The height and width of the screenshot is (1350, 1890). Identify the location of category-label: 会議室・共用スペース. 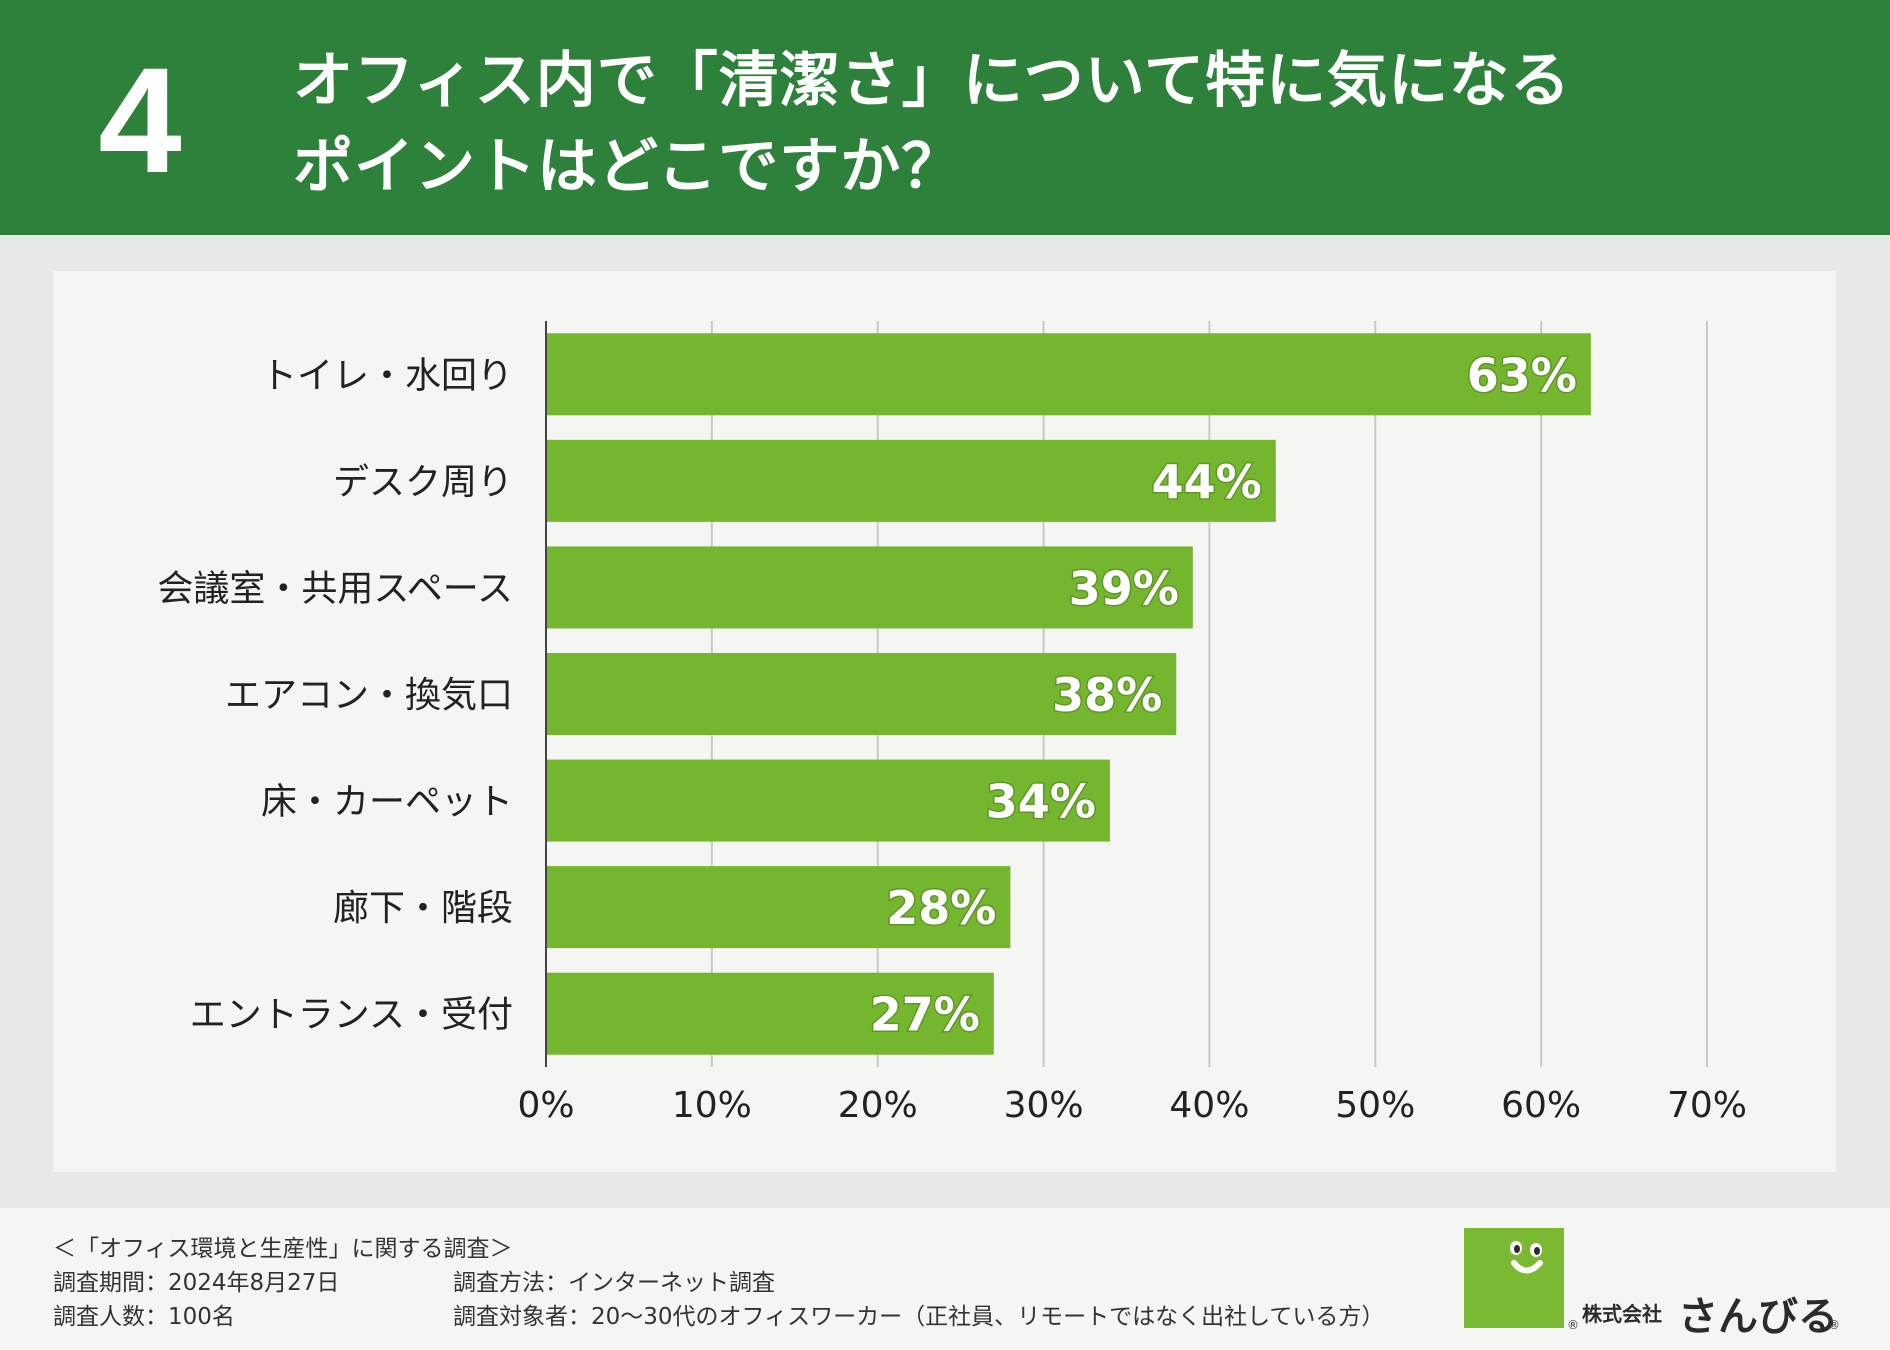
(335, 588).